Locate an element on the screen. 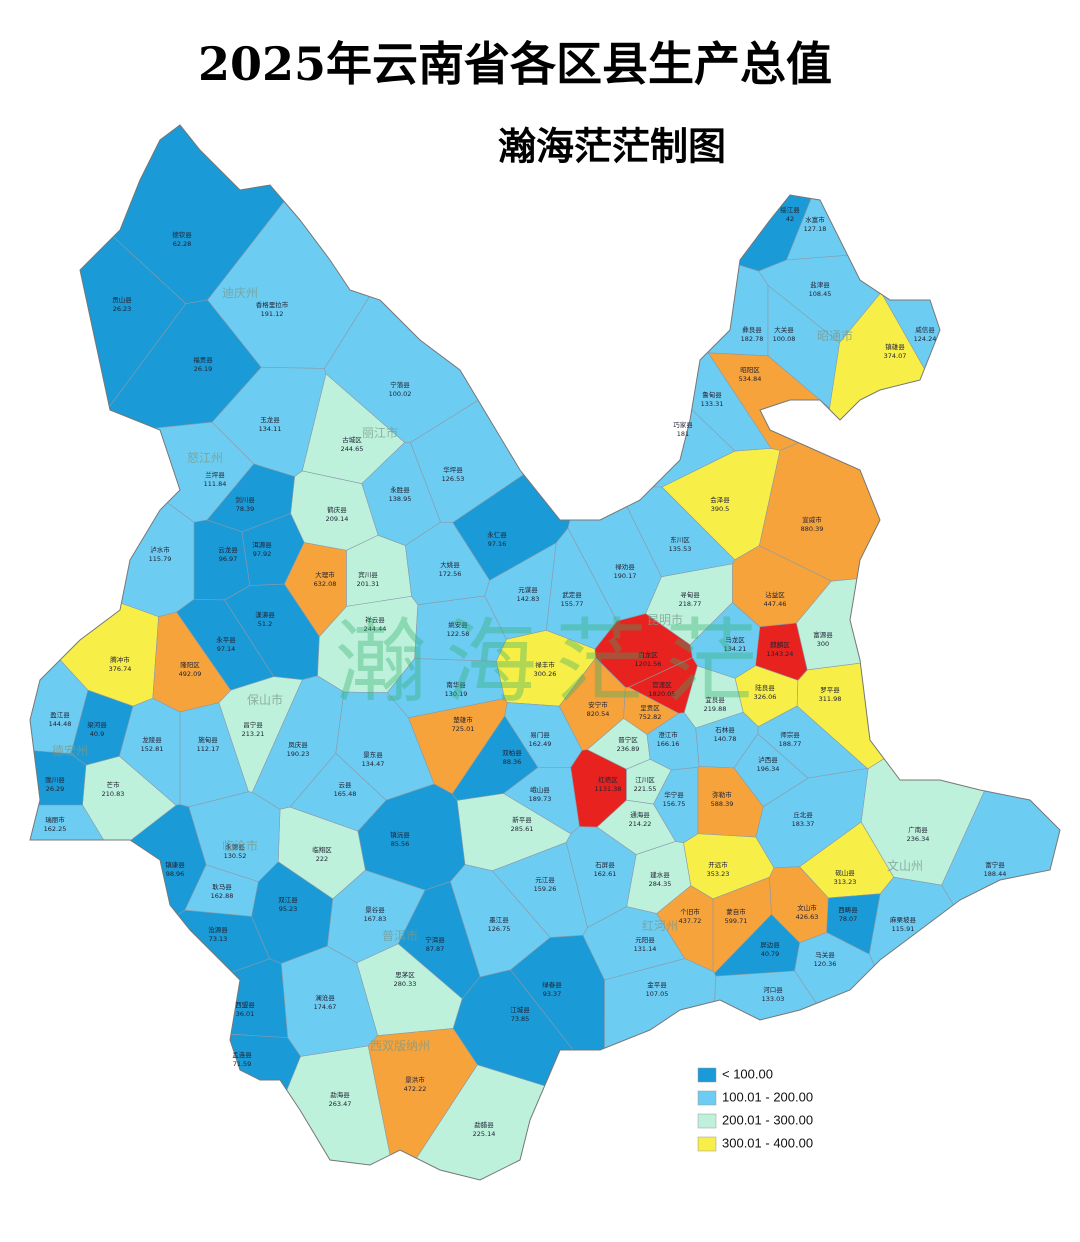  county-name: 澜沧县 is located at coordinates (325, 997).